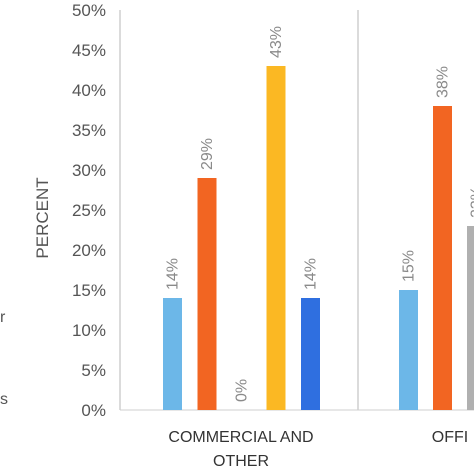  Describe the element at coordinates (89, 290) in the screenshot. I see `y-tick-label: 15%` at that location.